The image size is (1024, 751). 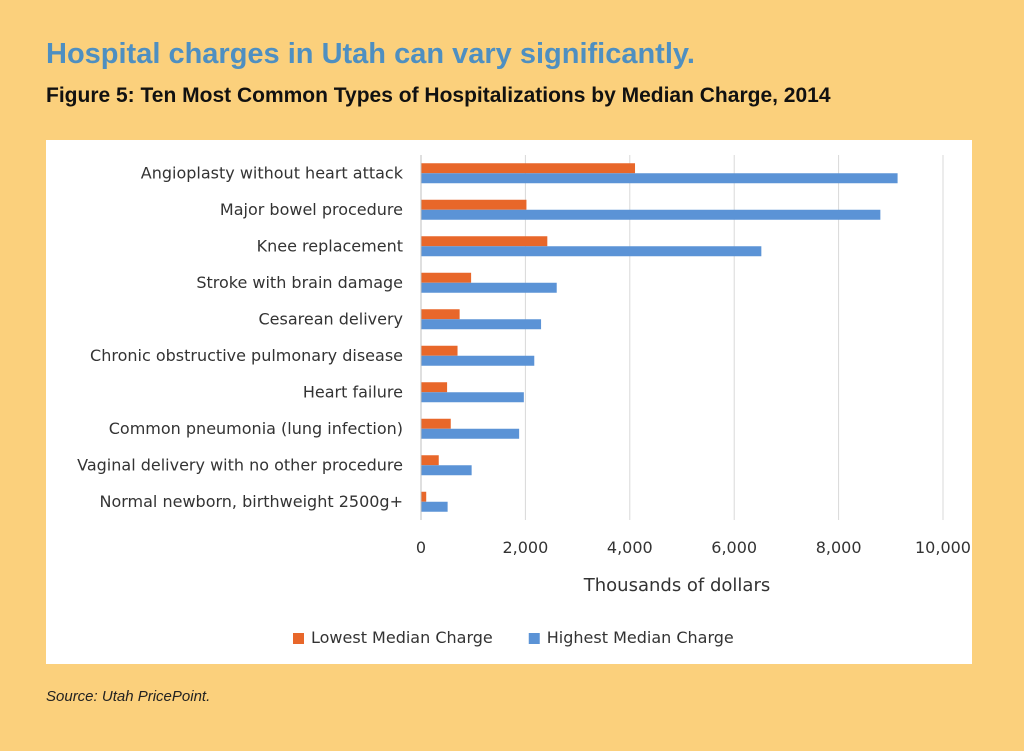 What do you see at coordinates (240, 464) in the screenshot?
I see `category-label: Vaginal delivery with no other procedure` at bounding box center [240, 464].